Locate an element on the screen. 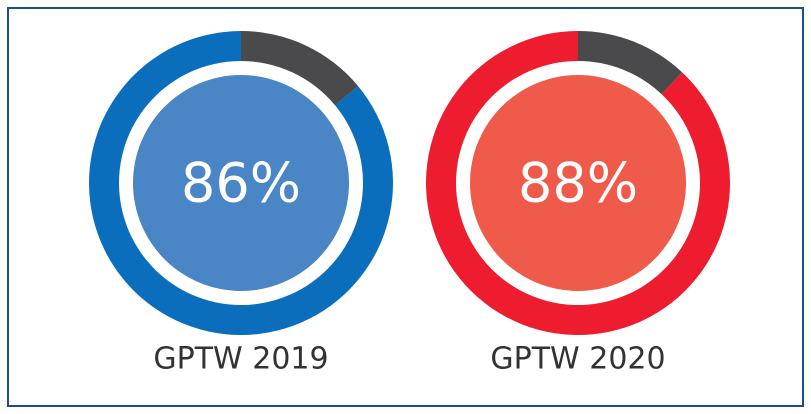 This screenshot has width=811, height=414. center-label: 86% is located at coordinates (241, 183).